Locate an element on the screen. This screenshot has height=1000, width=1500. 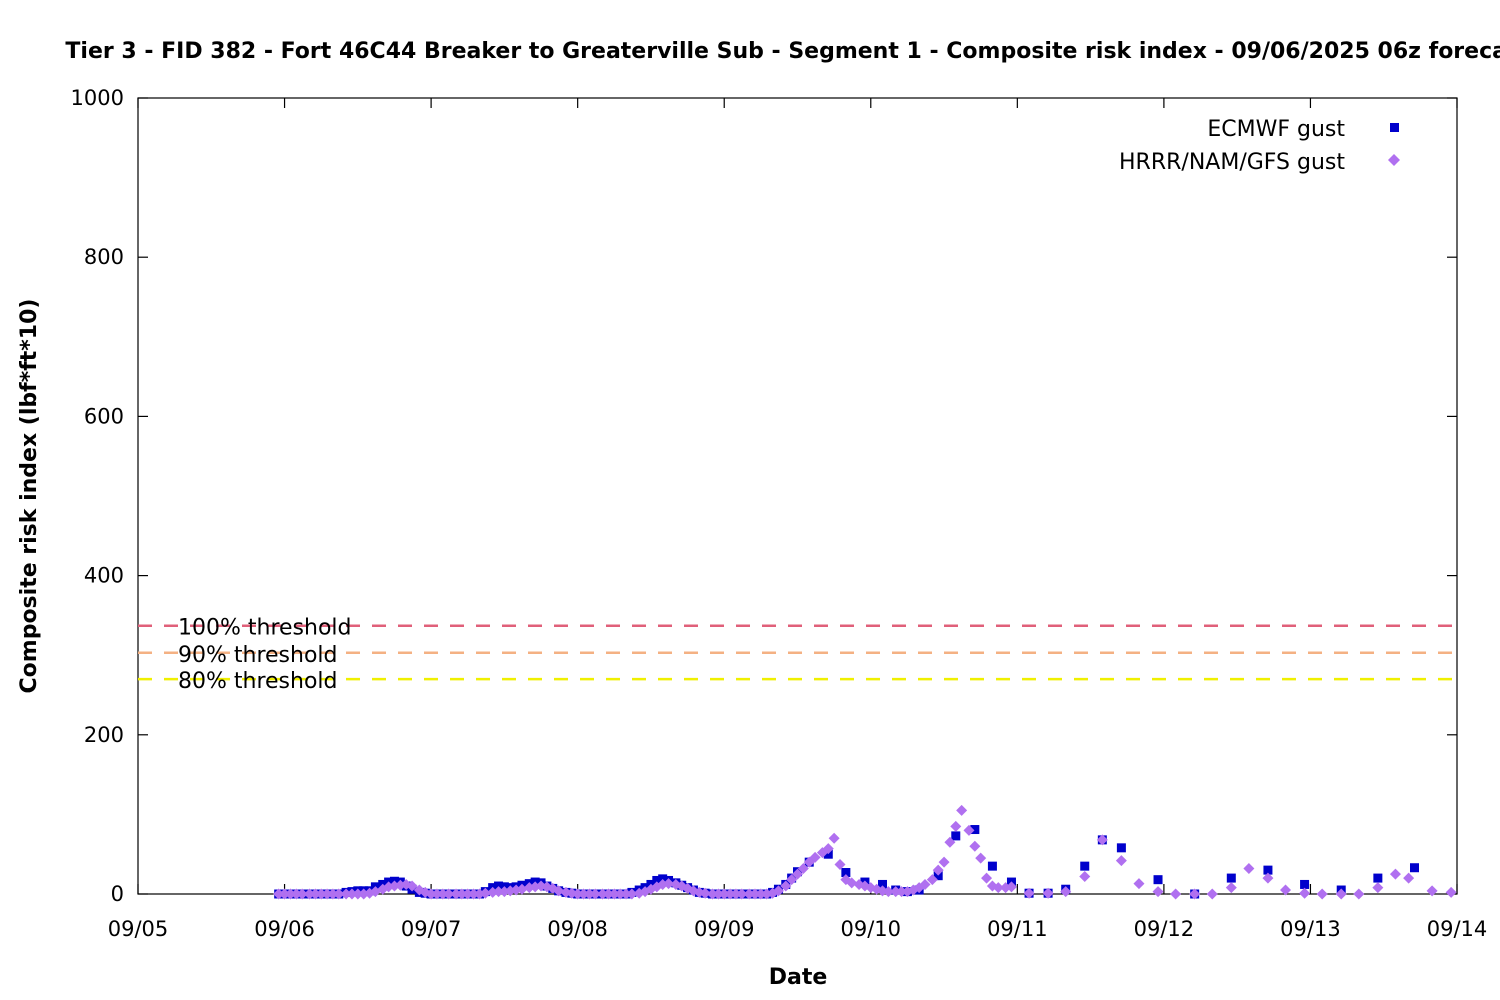
y-tick-label: 400 is located at coordinates (104, 576).